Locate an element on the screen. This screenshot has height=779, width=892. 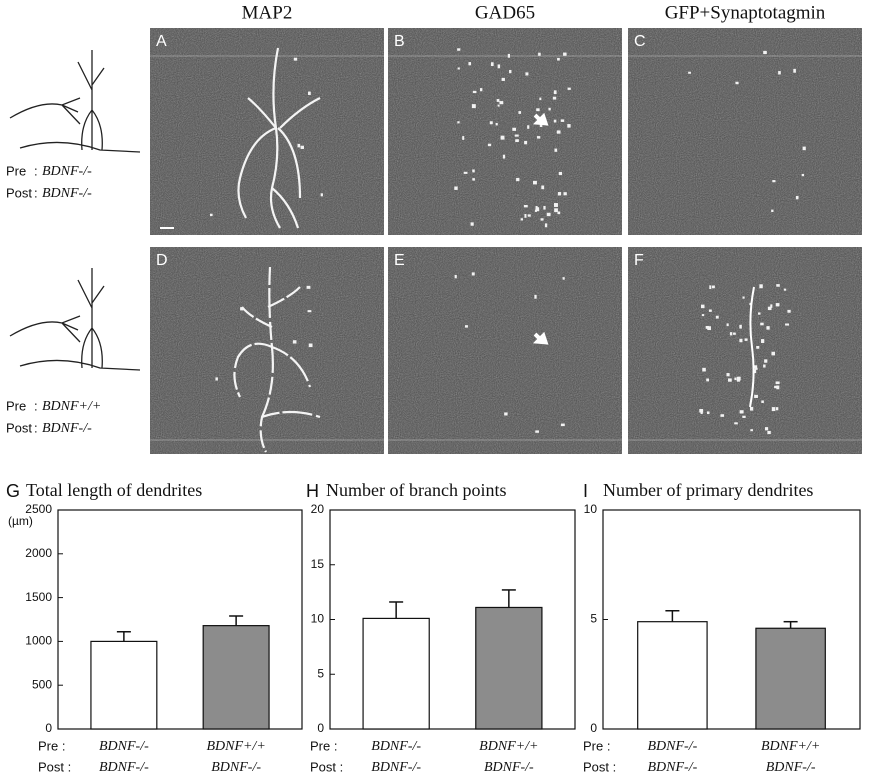
gfp-process is located at coordinates (752, 347).